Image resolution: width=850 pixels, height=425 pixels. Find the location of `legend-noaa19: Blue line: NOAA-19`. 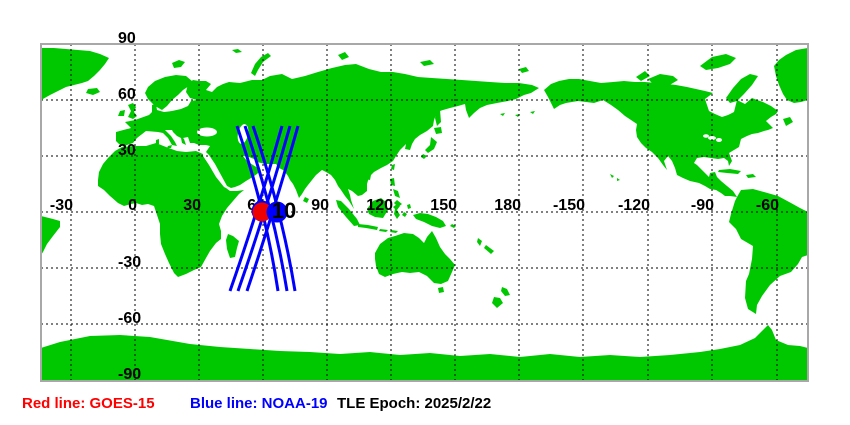

legend-noaa19: Blue line: NOAA-19 is located at coordinates (259, 403).